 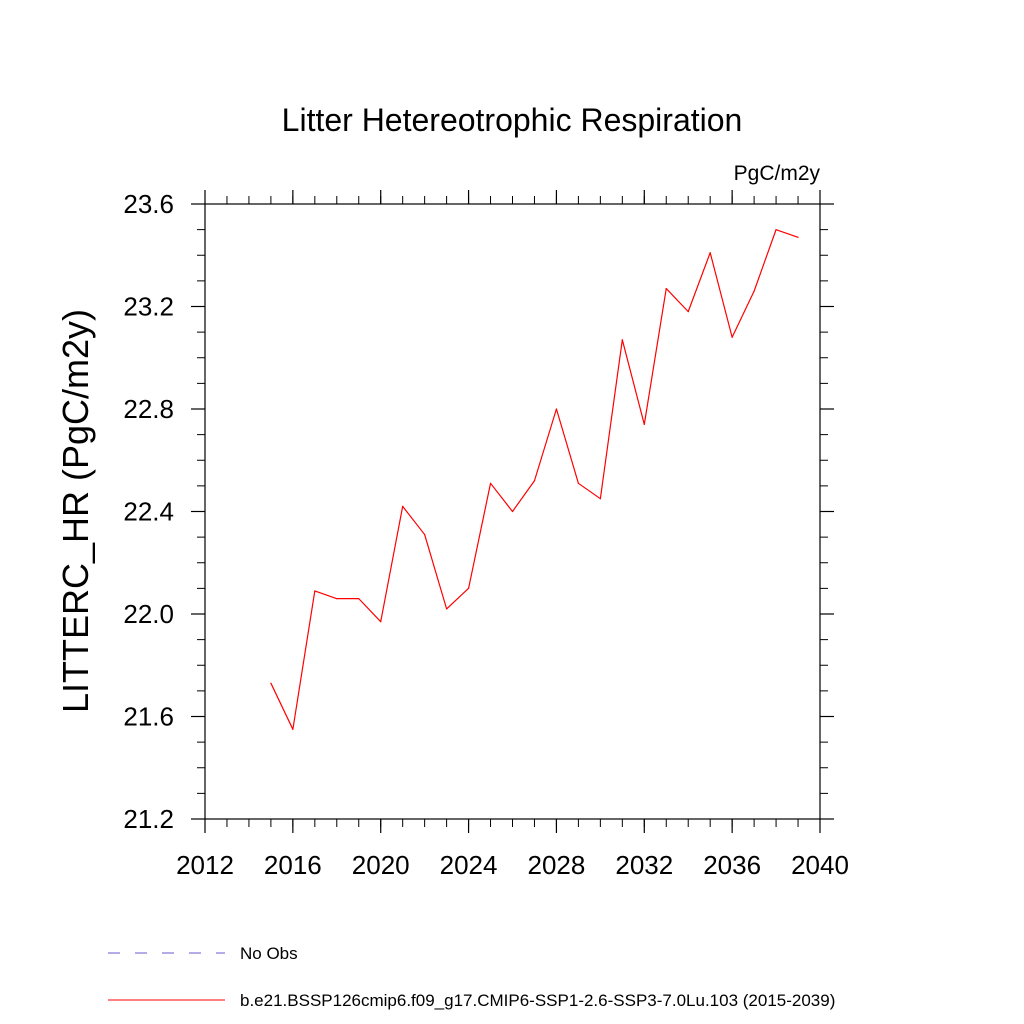 I want to click on y-tick-label: 21.2, so click(x=148, y=819).